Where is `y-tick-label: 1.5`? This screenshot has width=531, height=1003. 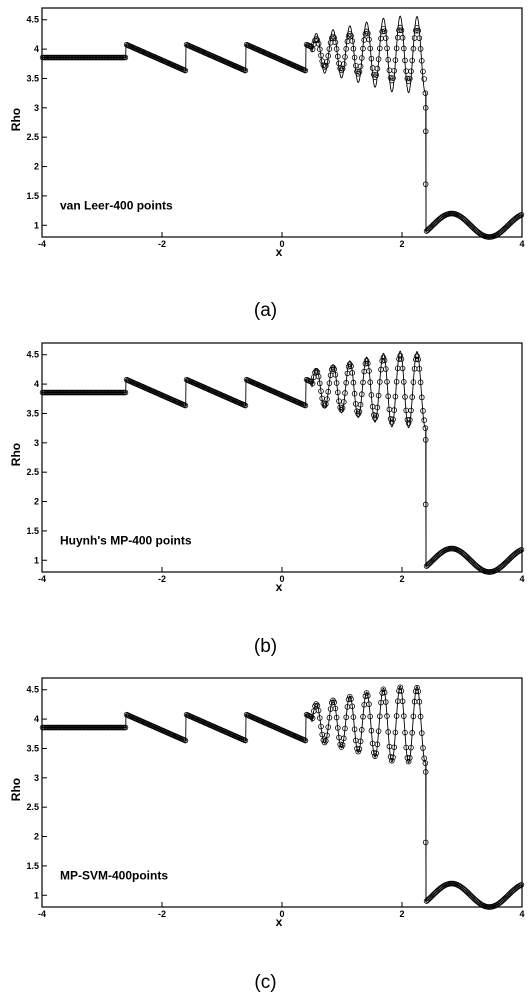 y-tick-label: 1.5 is located at coordinates (32, 196).